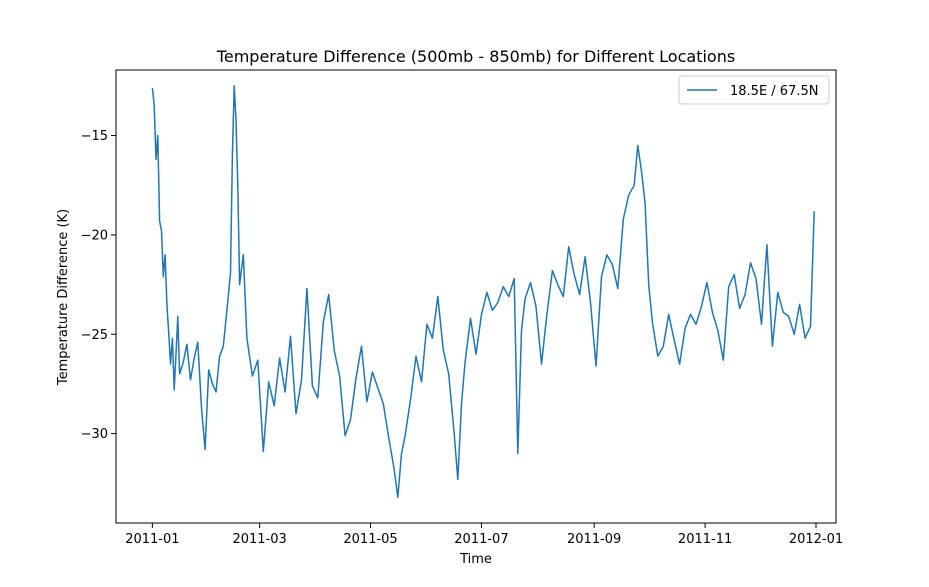 The width and height of the screenshot is (929, 587). Describe the element at coordinates (152, 539) in the screenshot. I see `x-tick-label: 2011-01` at that location.